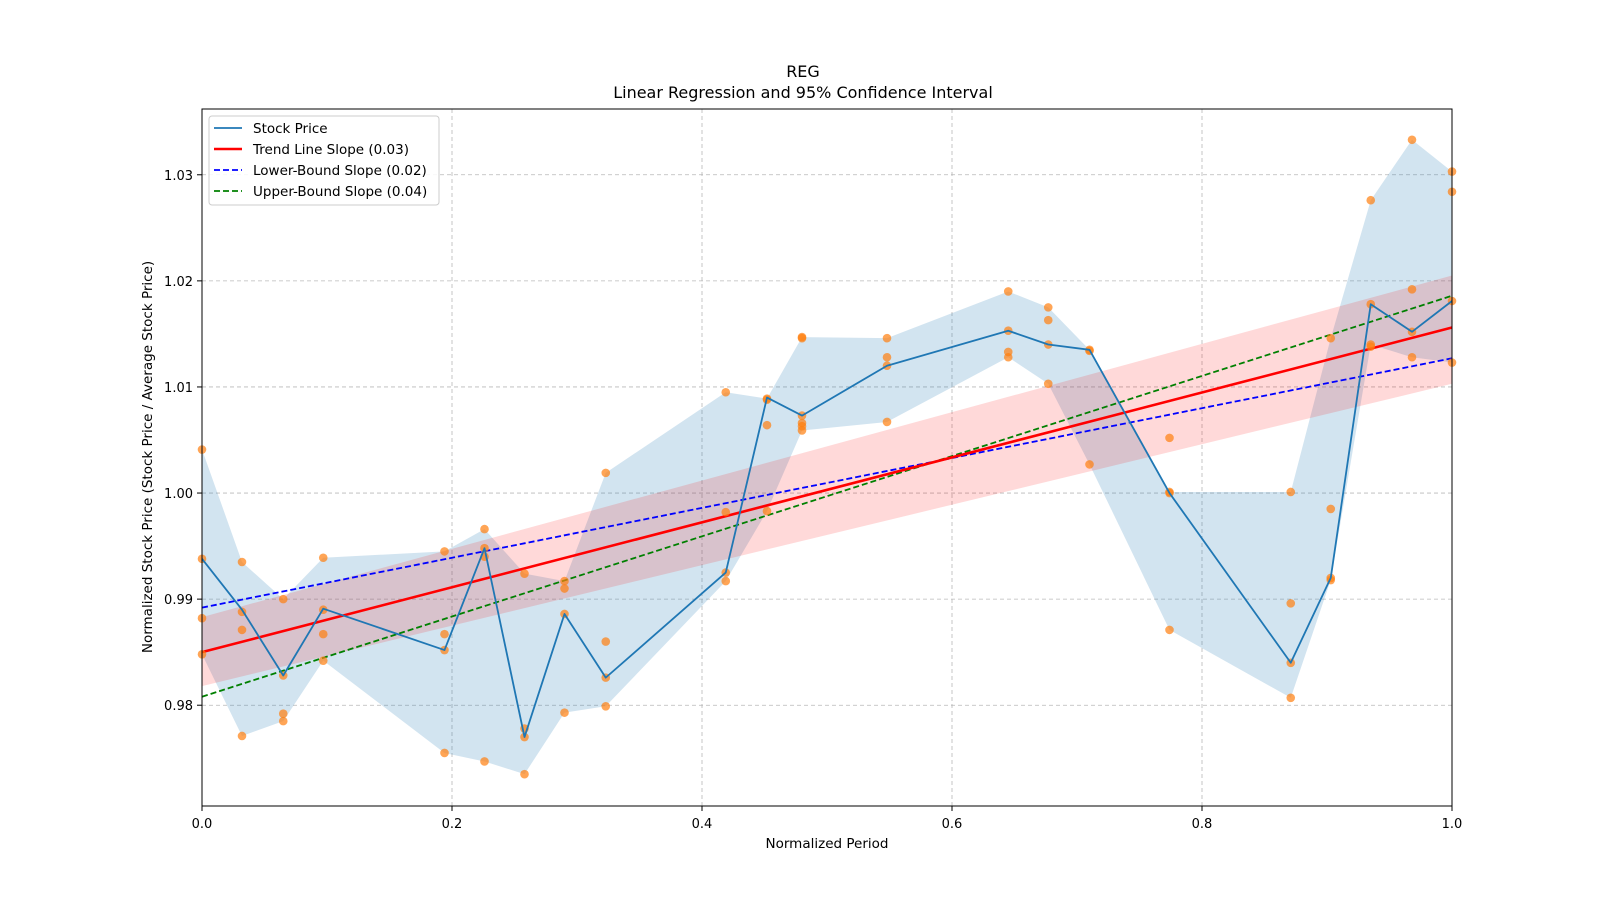  What do you see at coordinates (178, 388) in the screenshot?
I see `y-tick-label-3: 1.01` at bounding box center [178, 388].